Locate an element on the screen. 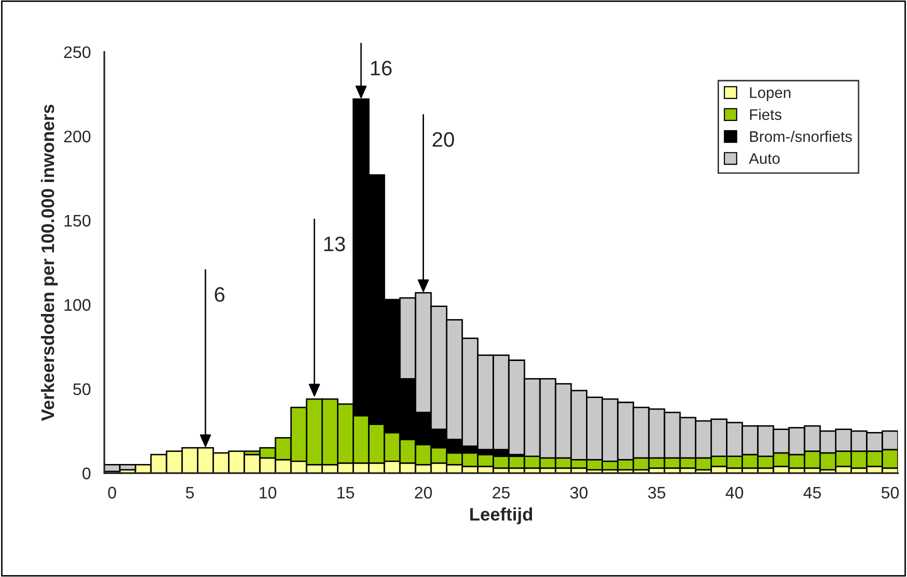  x-tick-label: 5 is located at coordinates (190, 492).